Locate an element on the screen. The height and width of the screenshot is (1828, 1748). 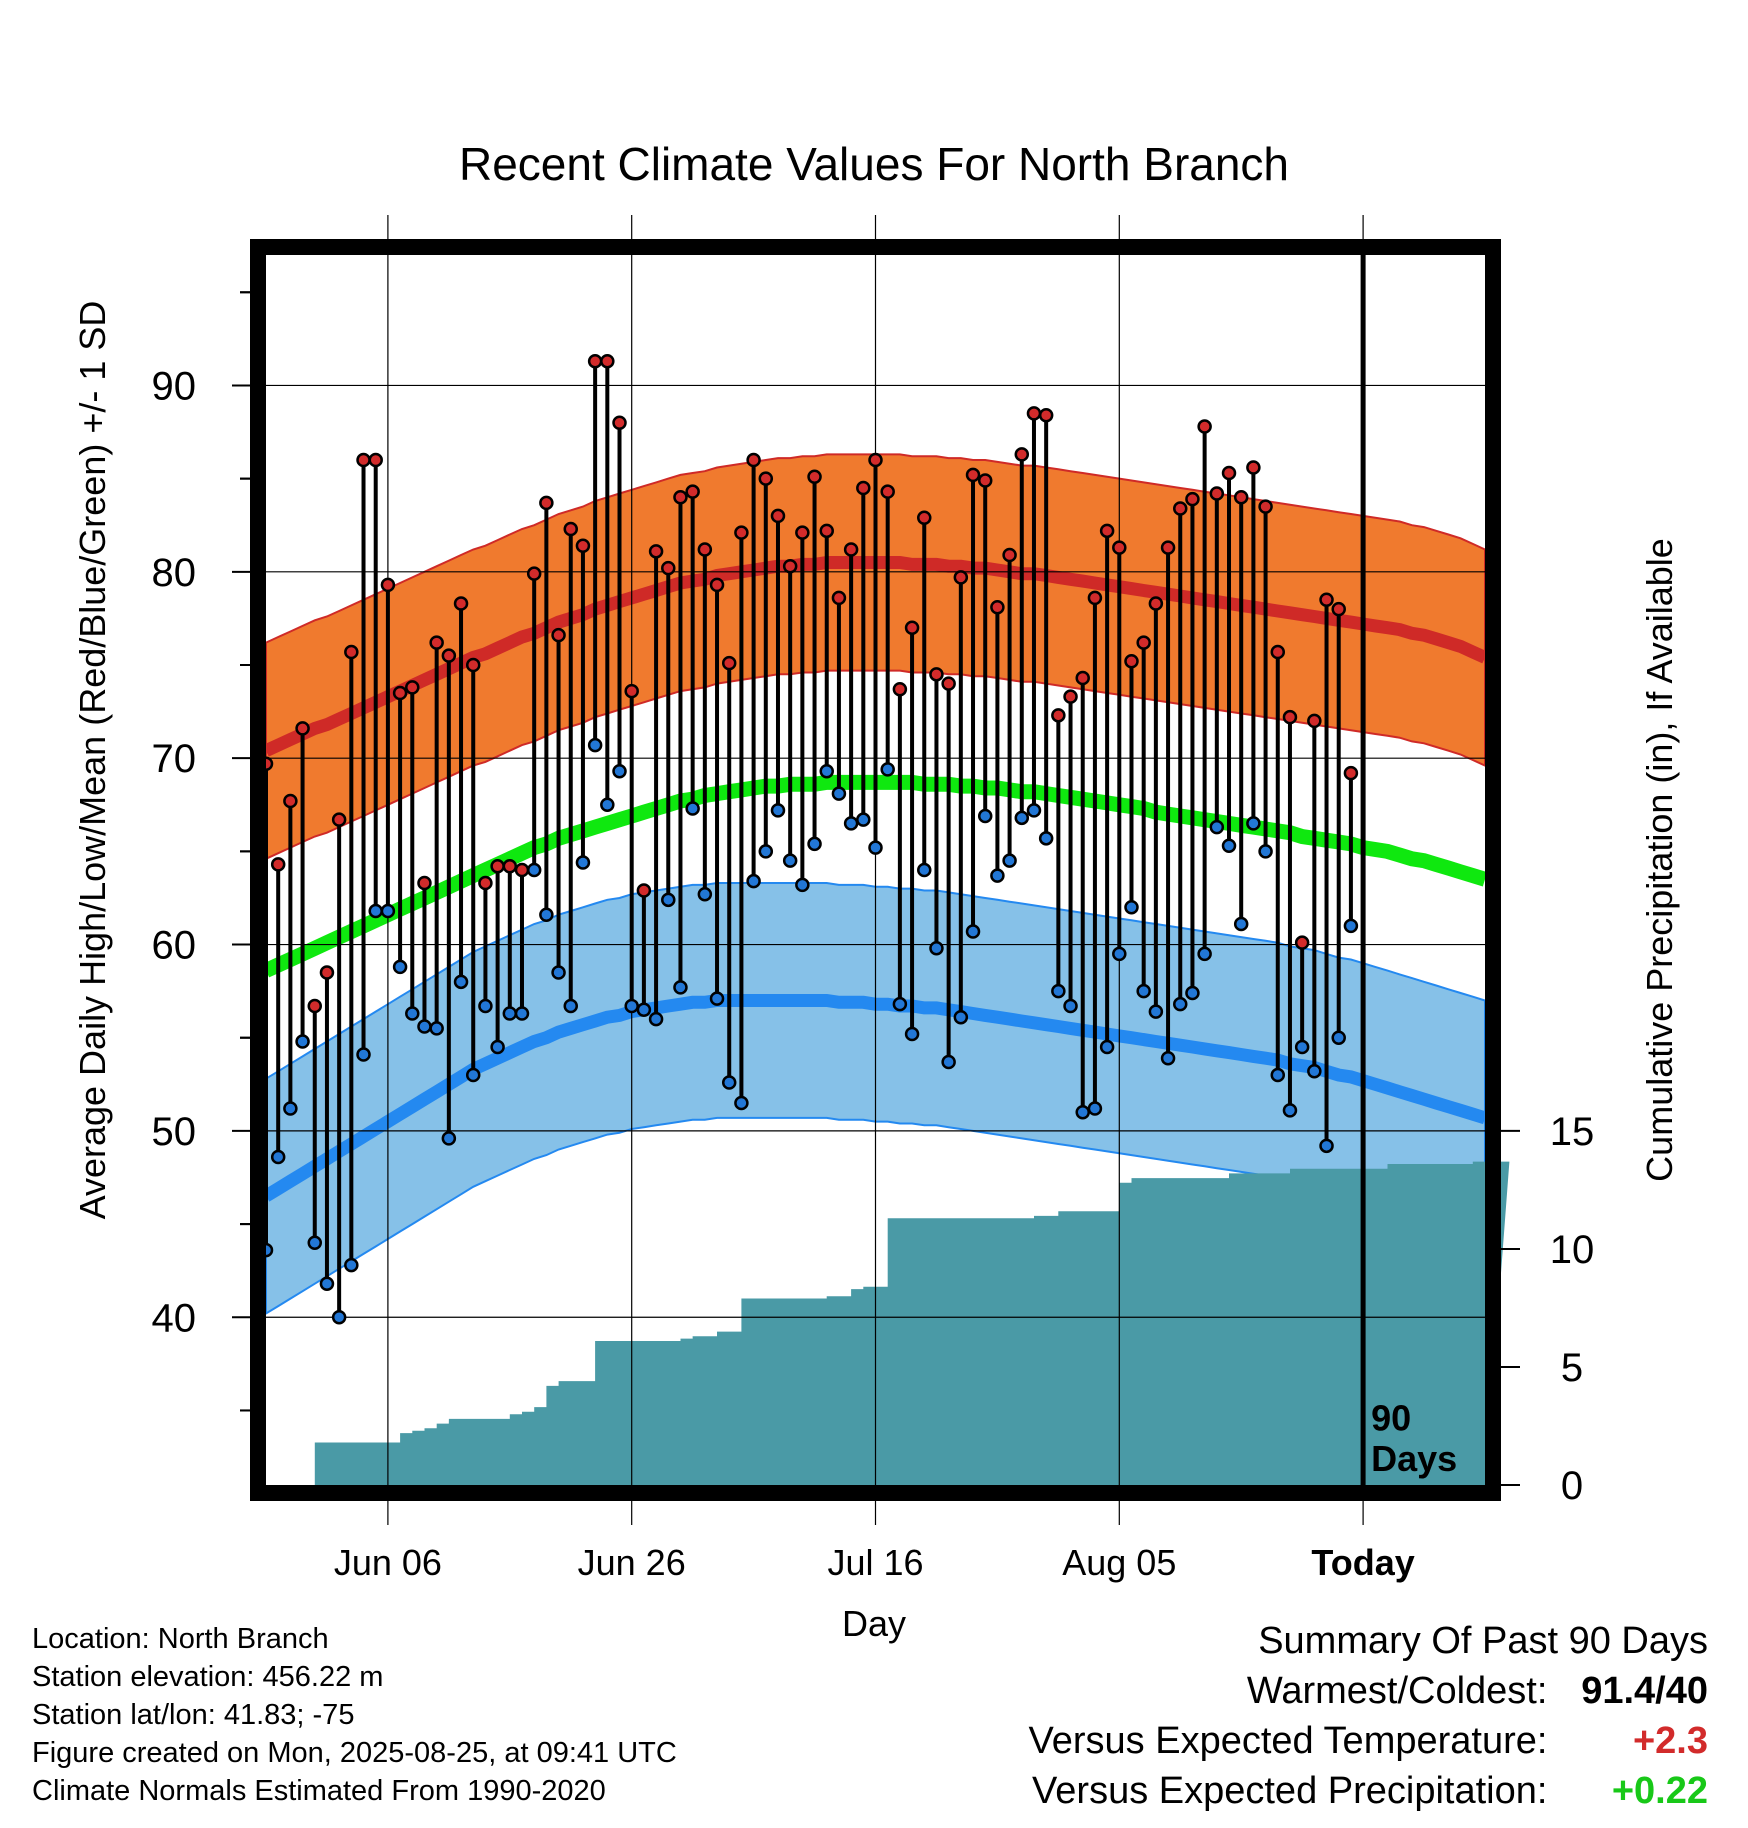
warm-cold-row: Warmest/Coldest: 91.4/40 is located at coordinates (1368, 1691).